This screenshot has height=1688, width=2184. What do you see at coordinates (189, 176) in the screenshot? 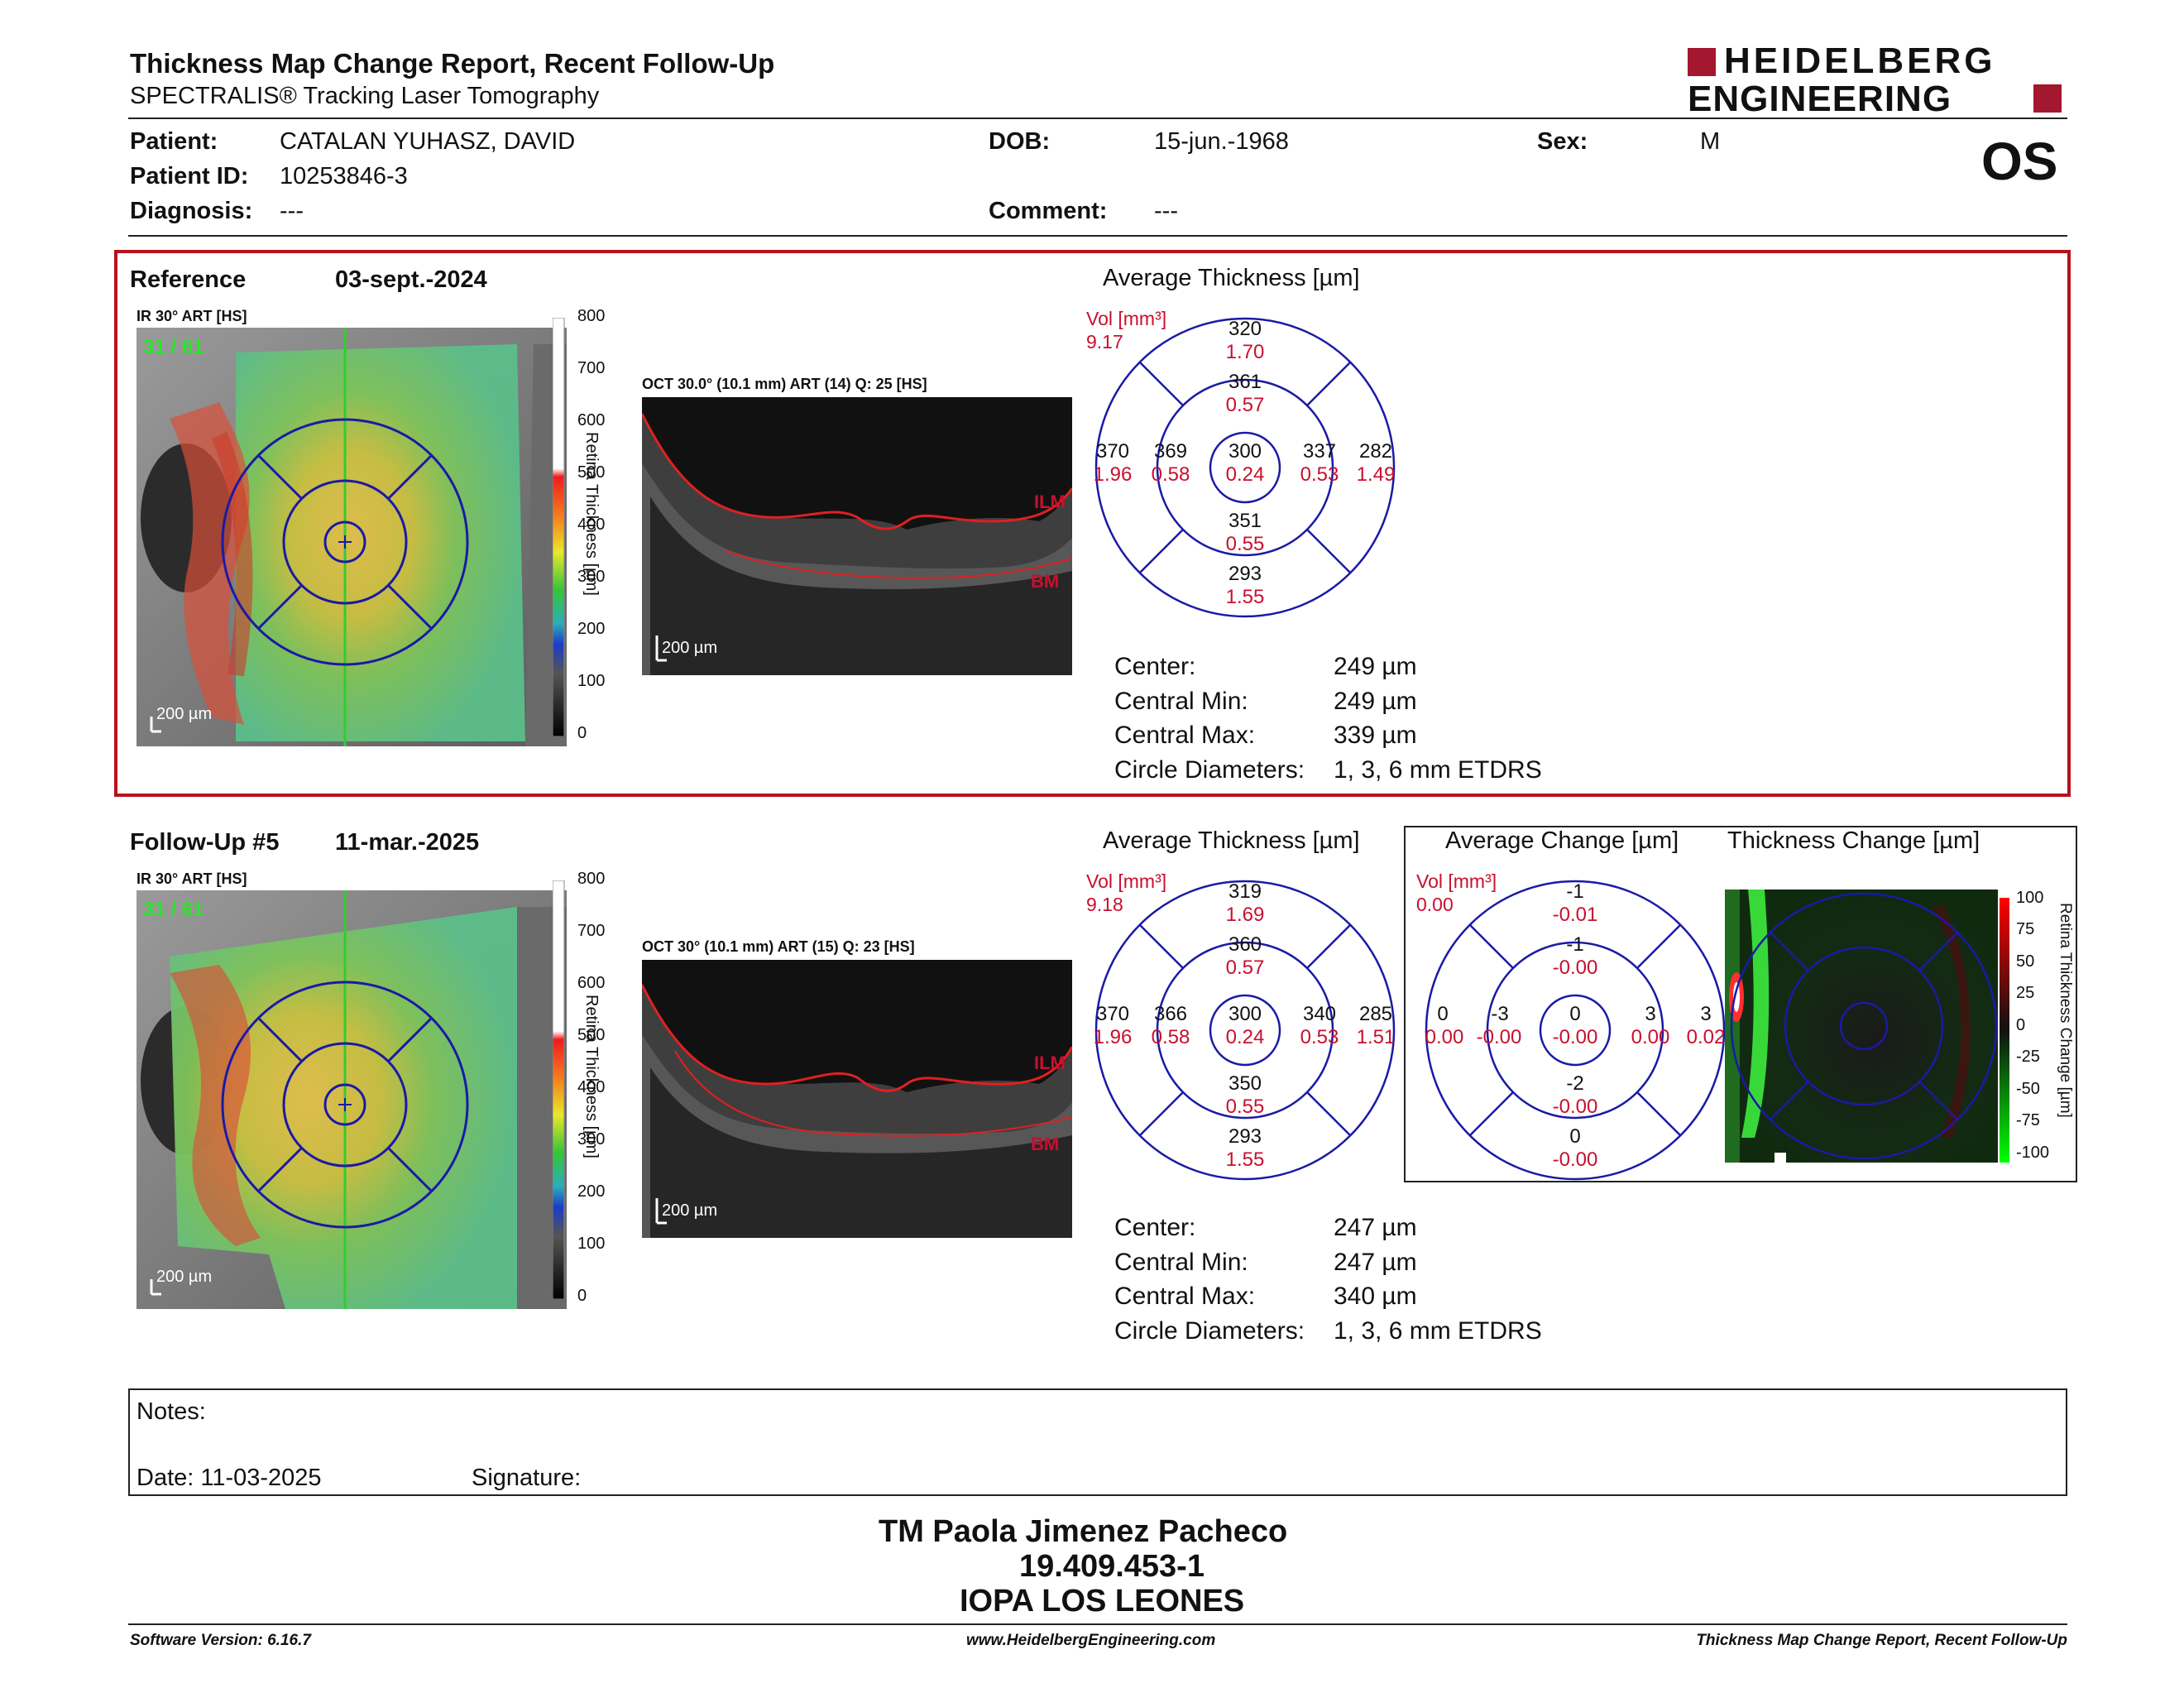
I see `patient-id-label: Patient ID:` at bounding box center [189, 176].